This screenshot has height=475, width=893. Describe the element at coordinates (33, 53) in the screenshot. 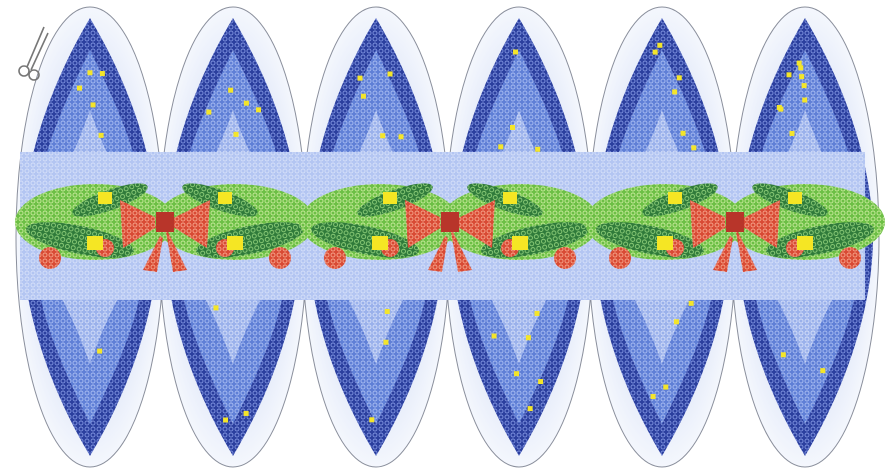

I see `scissors-icon` at that location.